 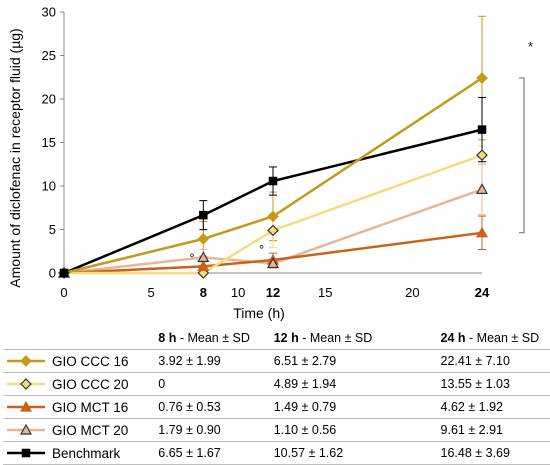 I want to click on header-8h-bold: 8 h, so click(x=167, y=338).